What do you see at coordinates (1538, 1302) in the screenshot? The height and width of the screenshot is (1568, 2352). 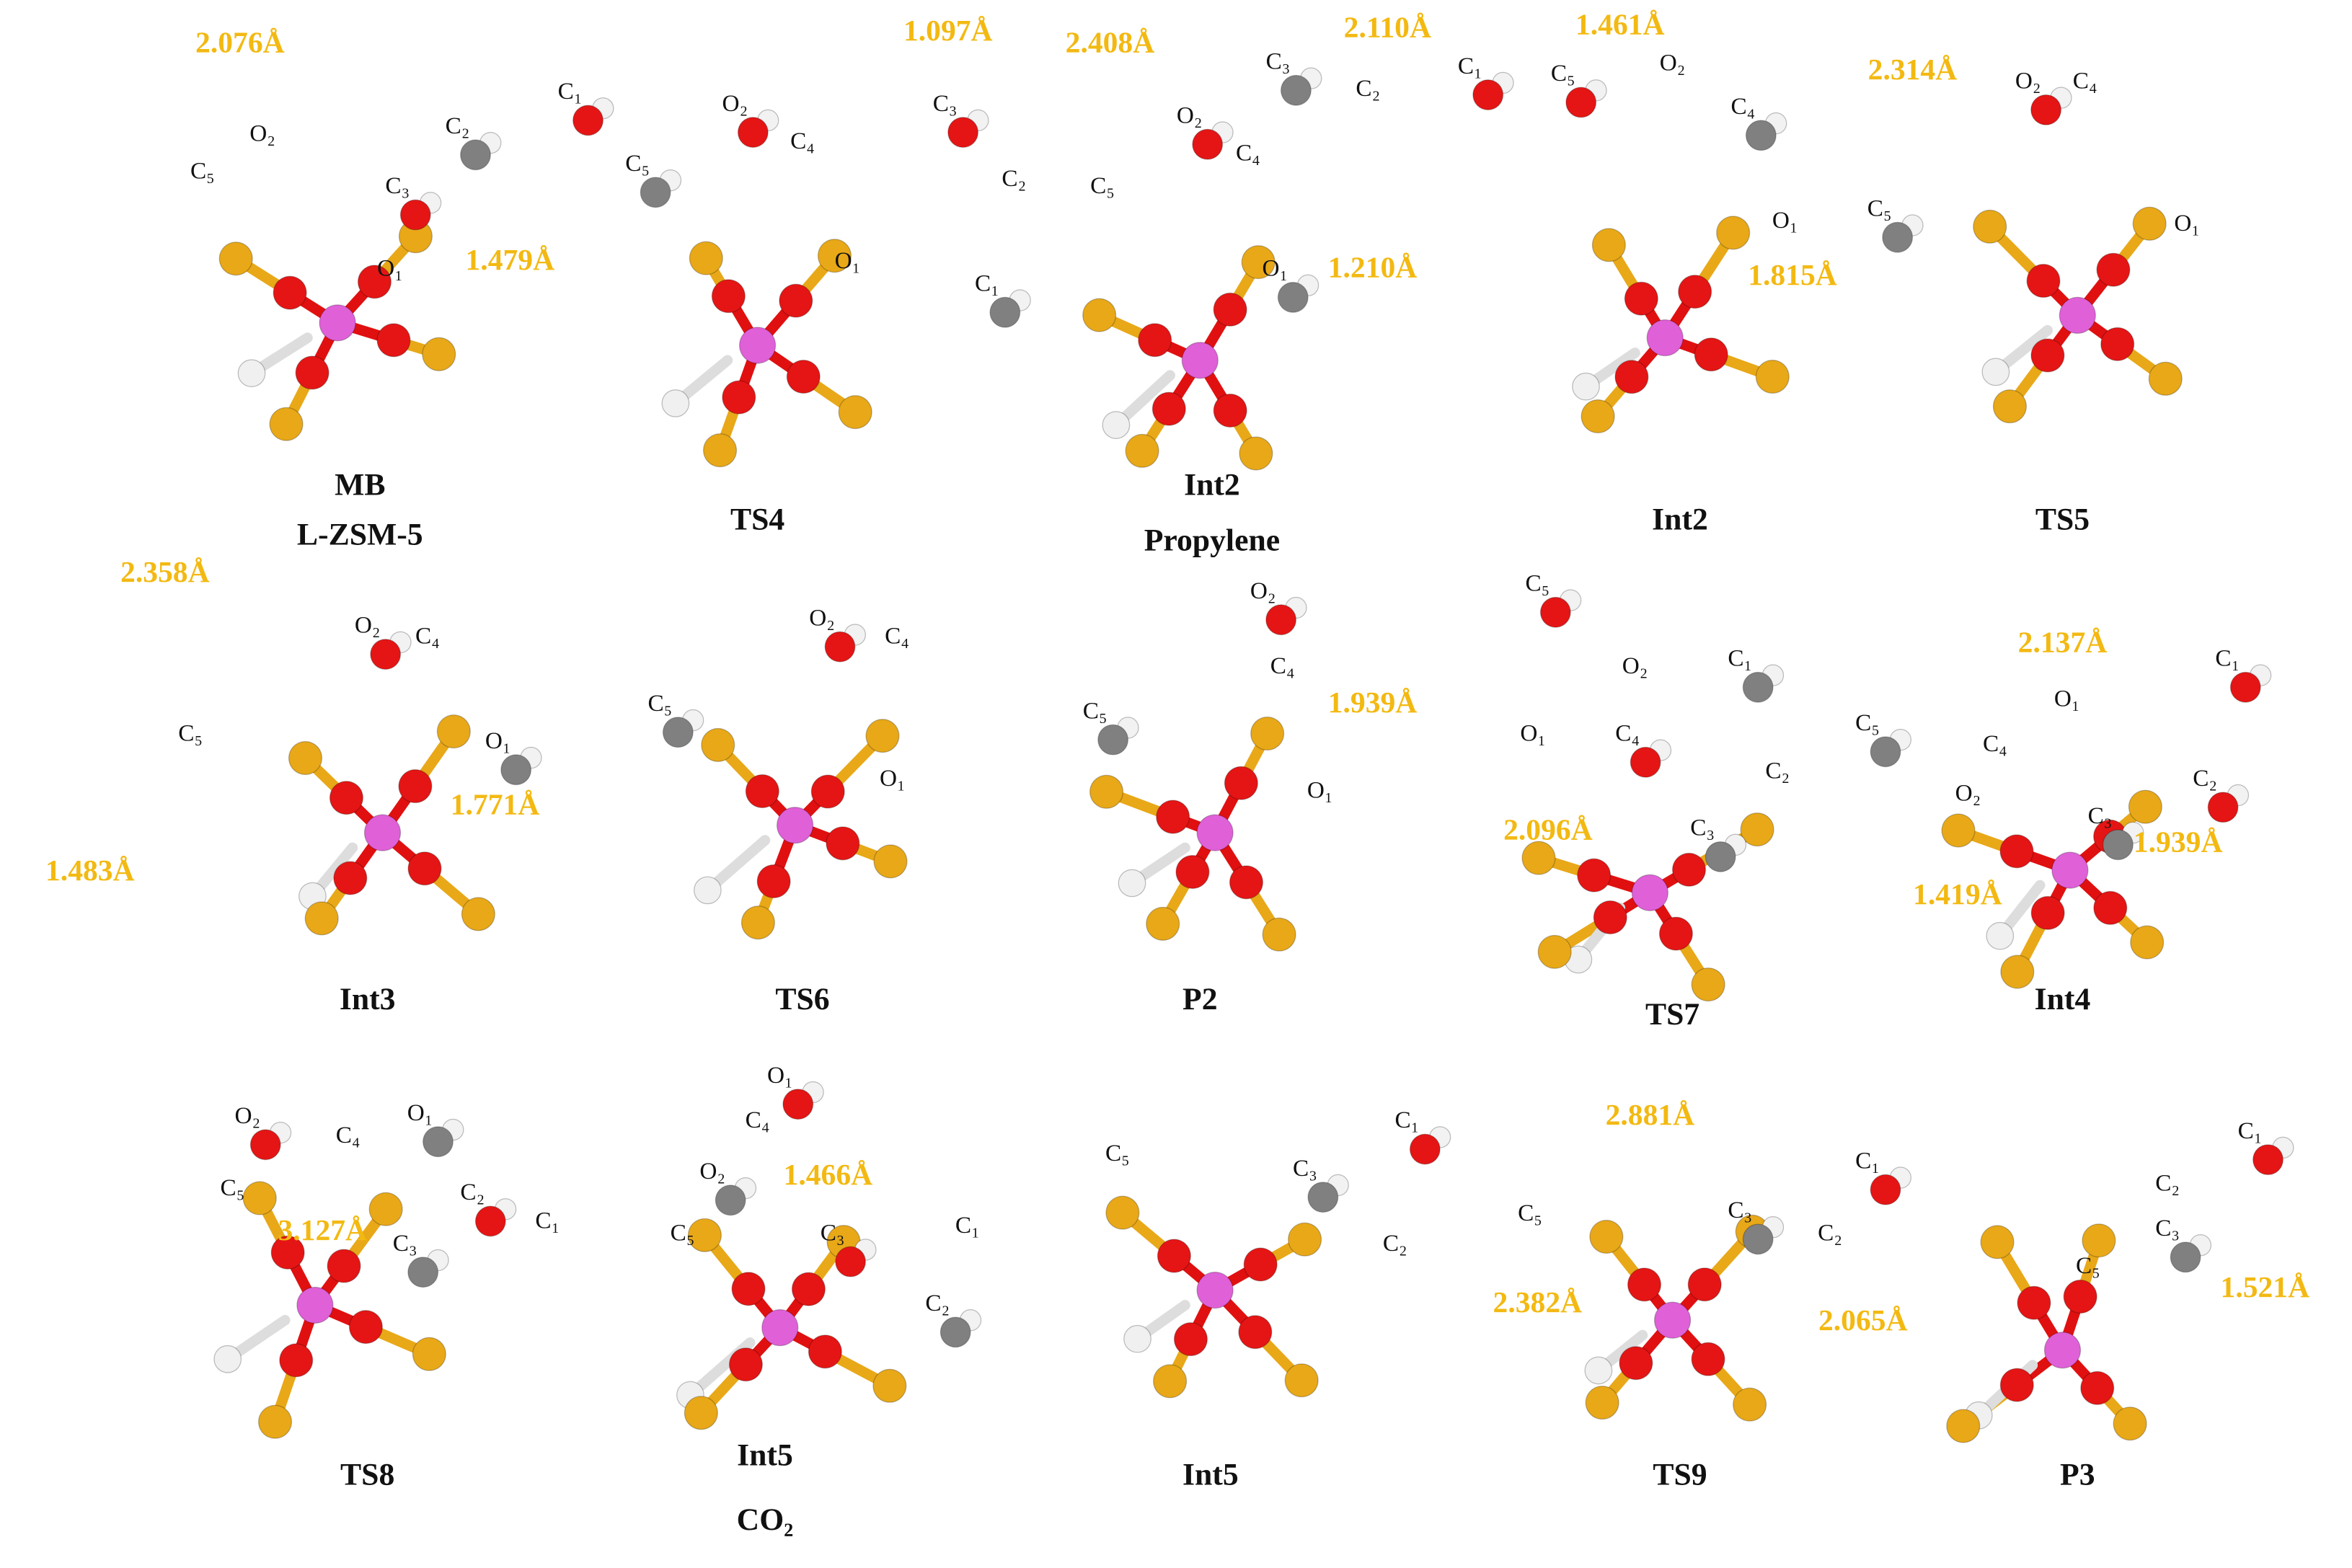 I see `distance-label: 2.382Å` at bounding box center [1538, 1302].